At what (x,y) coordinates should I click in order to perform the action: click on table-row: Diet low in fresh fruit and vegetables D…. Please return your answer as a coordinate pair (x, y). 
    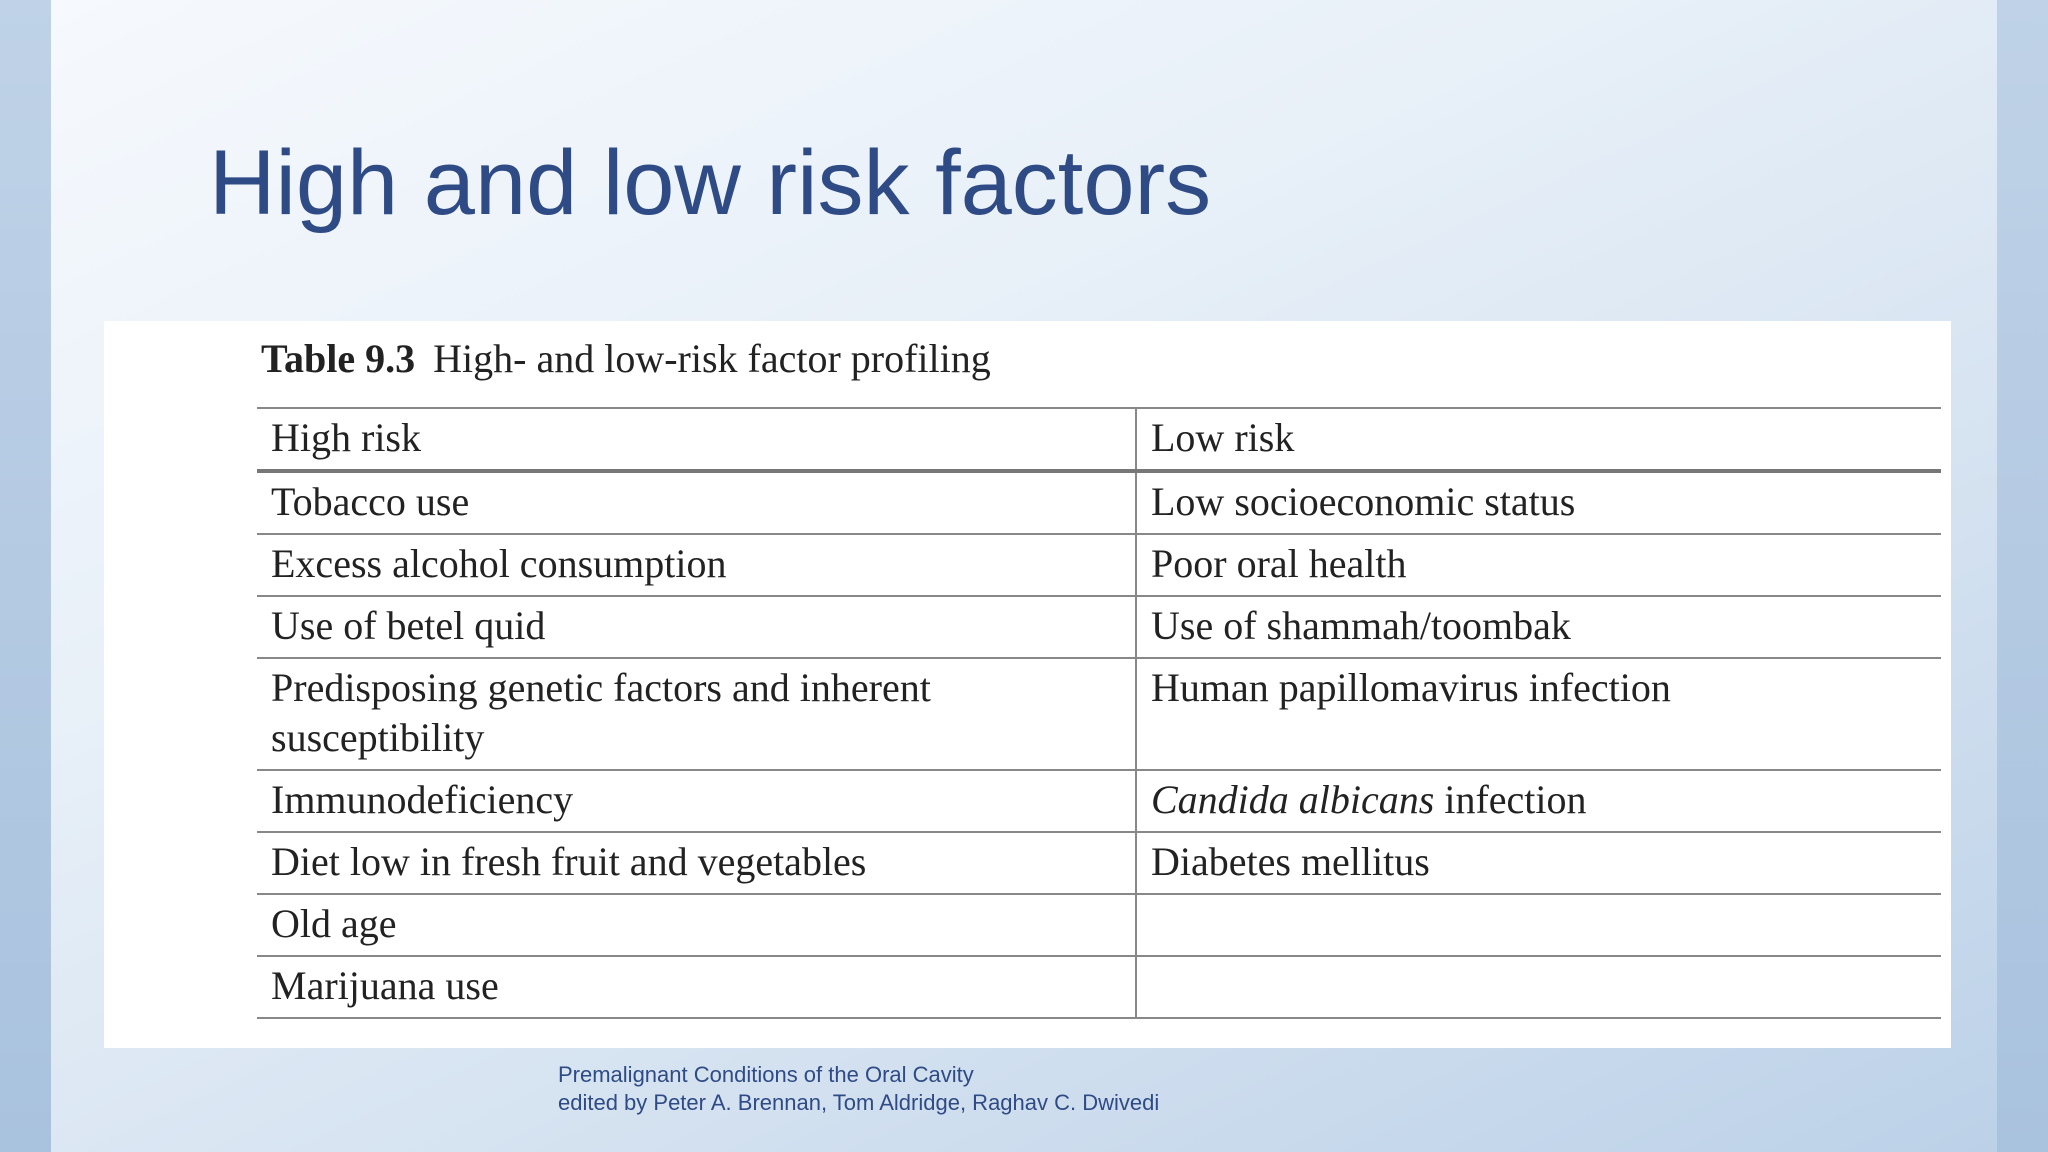
    Looking at the image, I should click on (1099, 863).